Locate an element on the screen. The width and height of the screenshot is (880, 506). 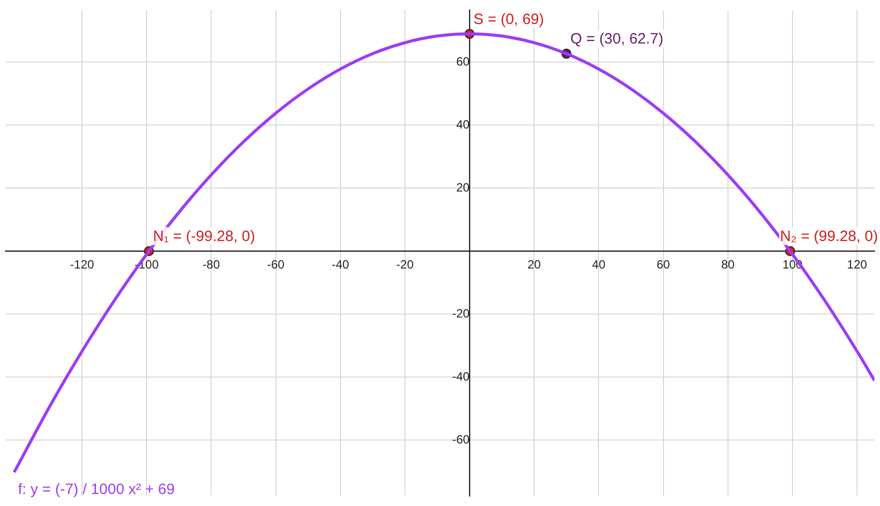
y-tick-label: -20 is located at coordinates (461, 313).